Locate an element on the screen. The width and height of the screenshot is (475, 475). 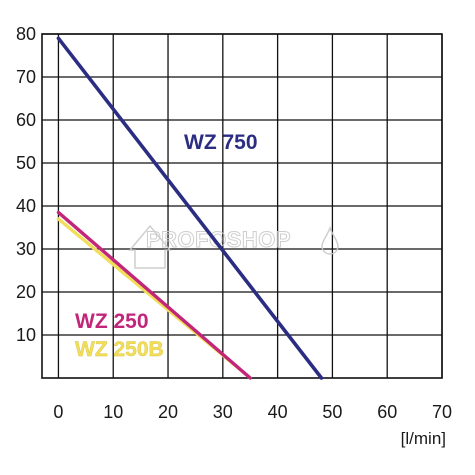
series-label-wz-250: WZ 250 is located at coordinates (112, 321).